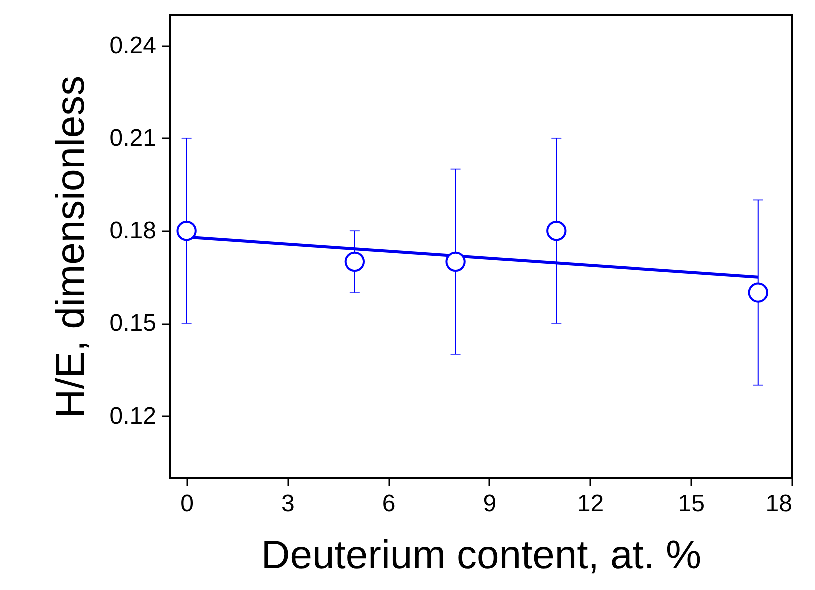 This screenshot has width=815, height=590. I want to click on x-tick-label: 9, so click(490, 504).